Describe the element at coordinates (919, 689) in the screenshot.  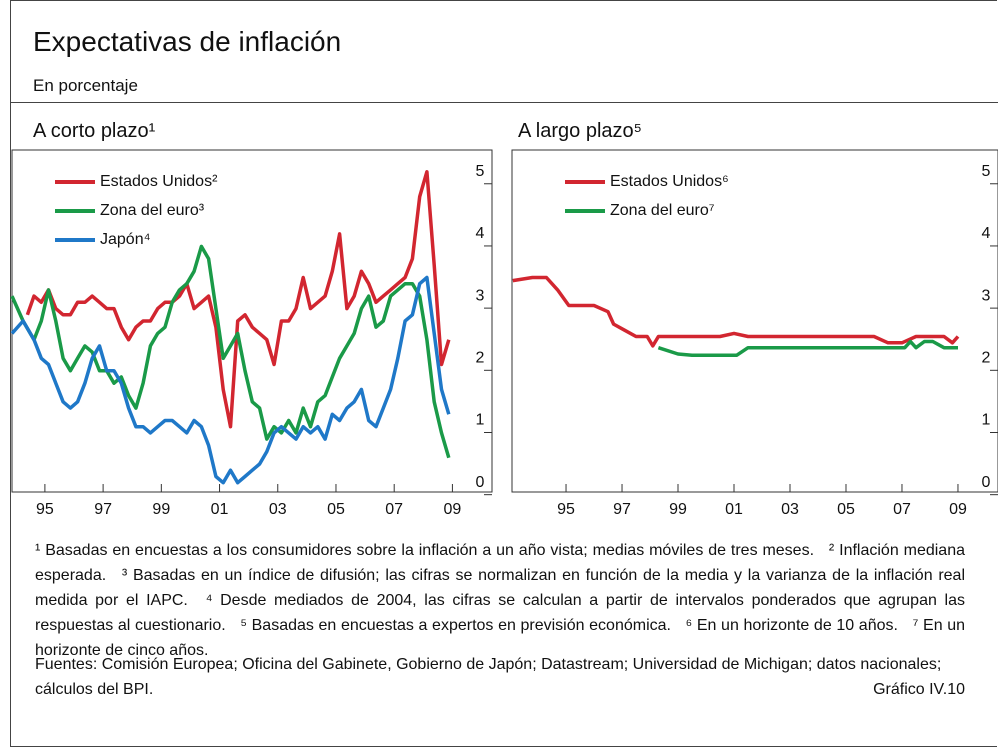
I see `chart-id: Gráfico IV.10` at that location.